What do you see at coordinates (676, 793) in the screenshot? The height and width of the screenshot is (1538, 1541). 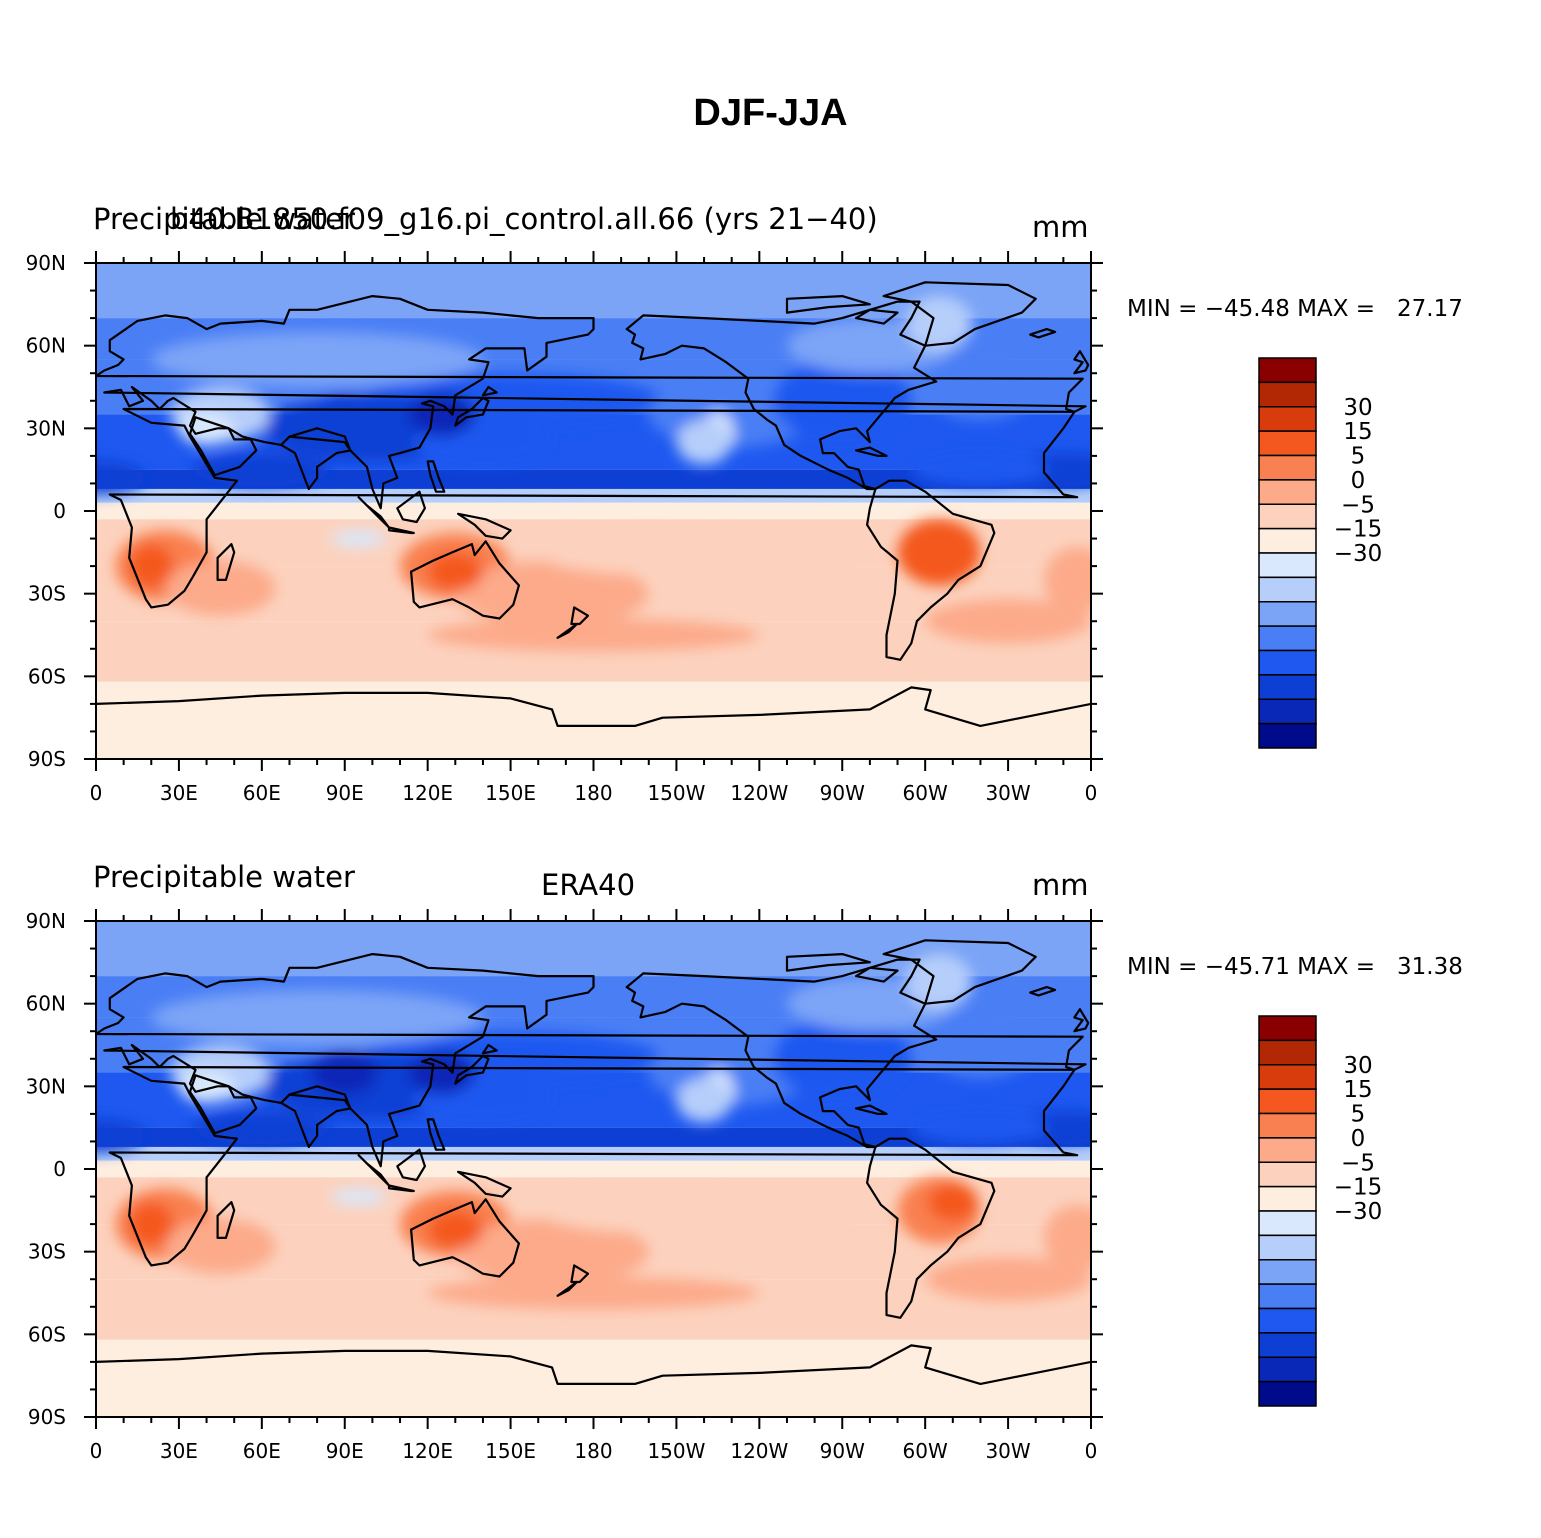 I see `x-tick-label: 150W` at bounding box center [676, 793].